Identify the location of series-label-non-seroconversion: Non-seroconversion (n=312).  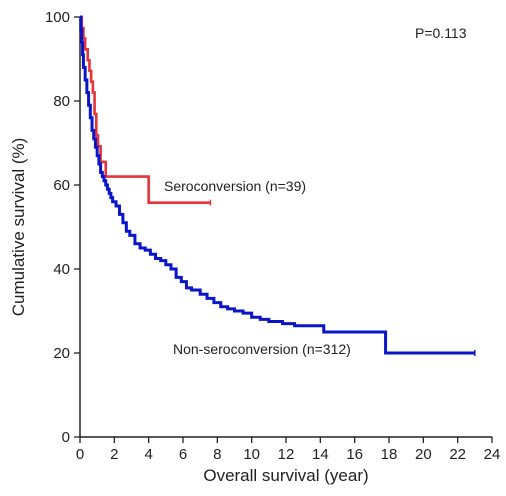
(262, 349).